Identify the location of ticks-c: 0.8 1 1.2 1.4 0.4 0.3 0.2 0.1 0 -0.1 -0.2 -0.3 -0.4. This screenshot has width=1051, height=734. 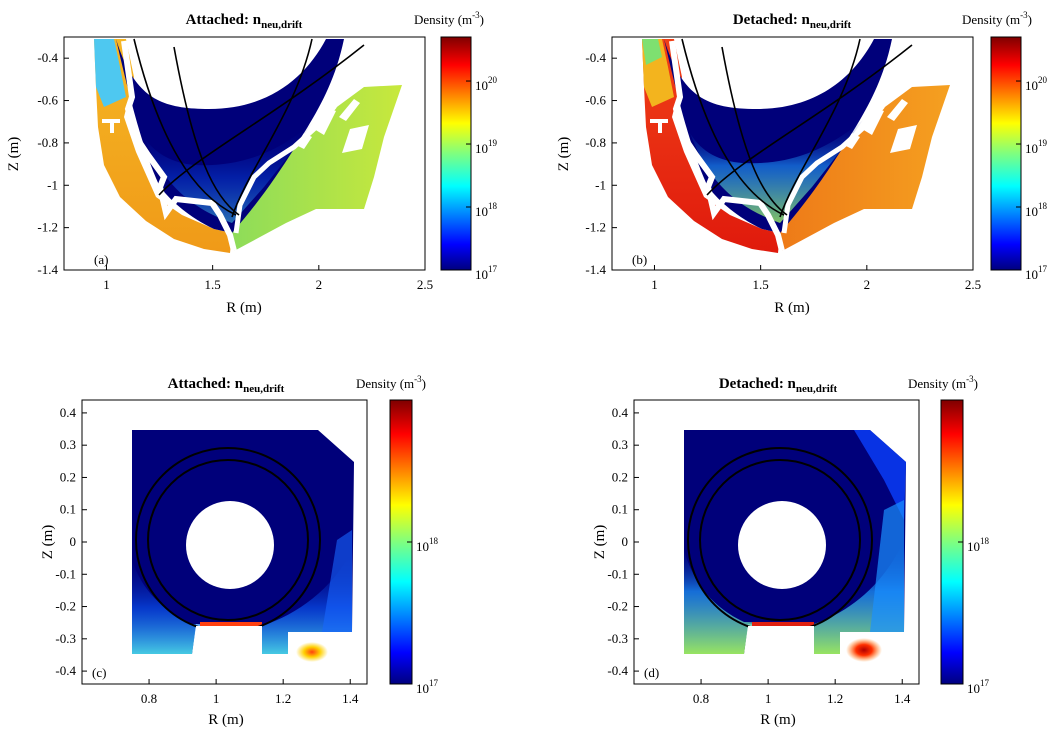
(206, 555).